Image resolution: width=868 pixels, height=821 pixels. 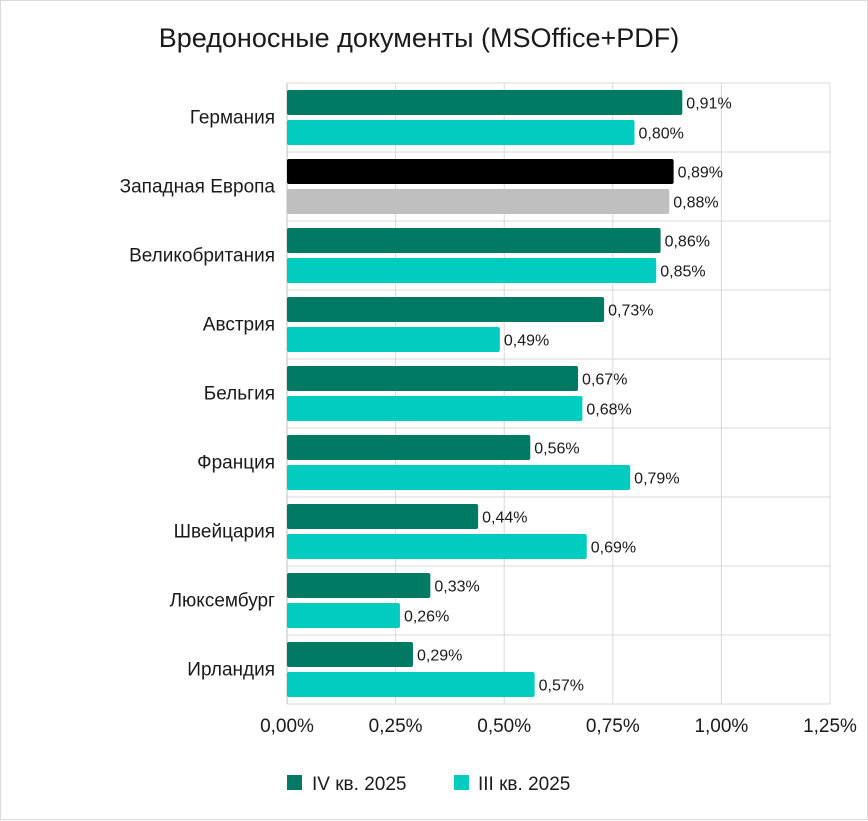 I want to click on x-tick-label: 0,50%, so click(x=504, y=726).